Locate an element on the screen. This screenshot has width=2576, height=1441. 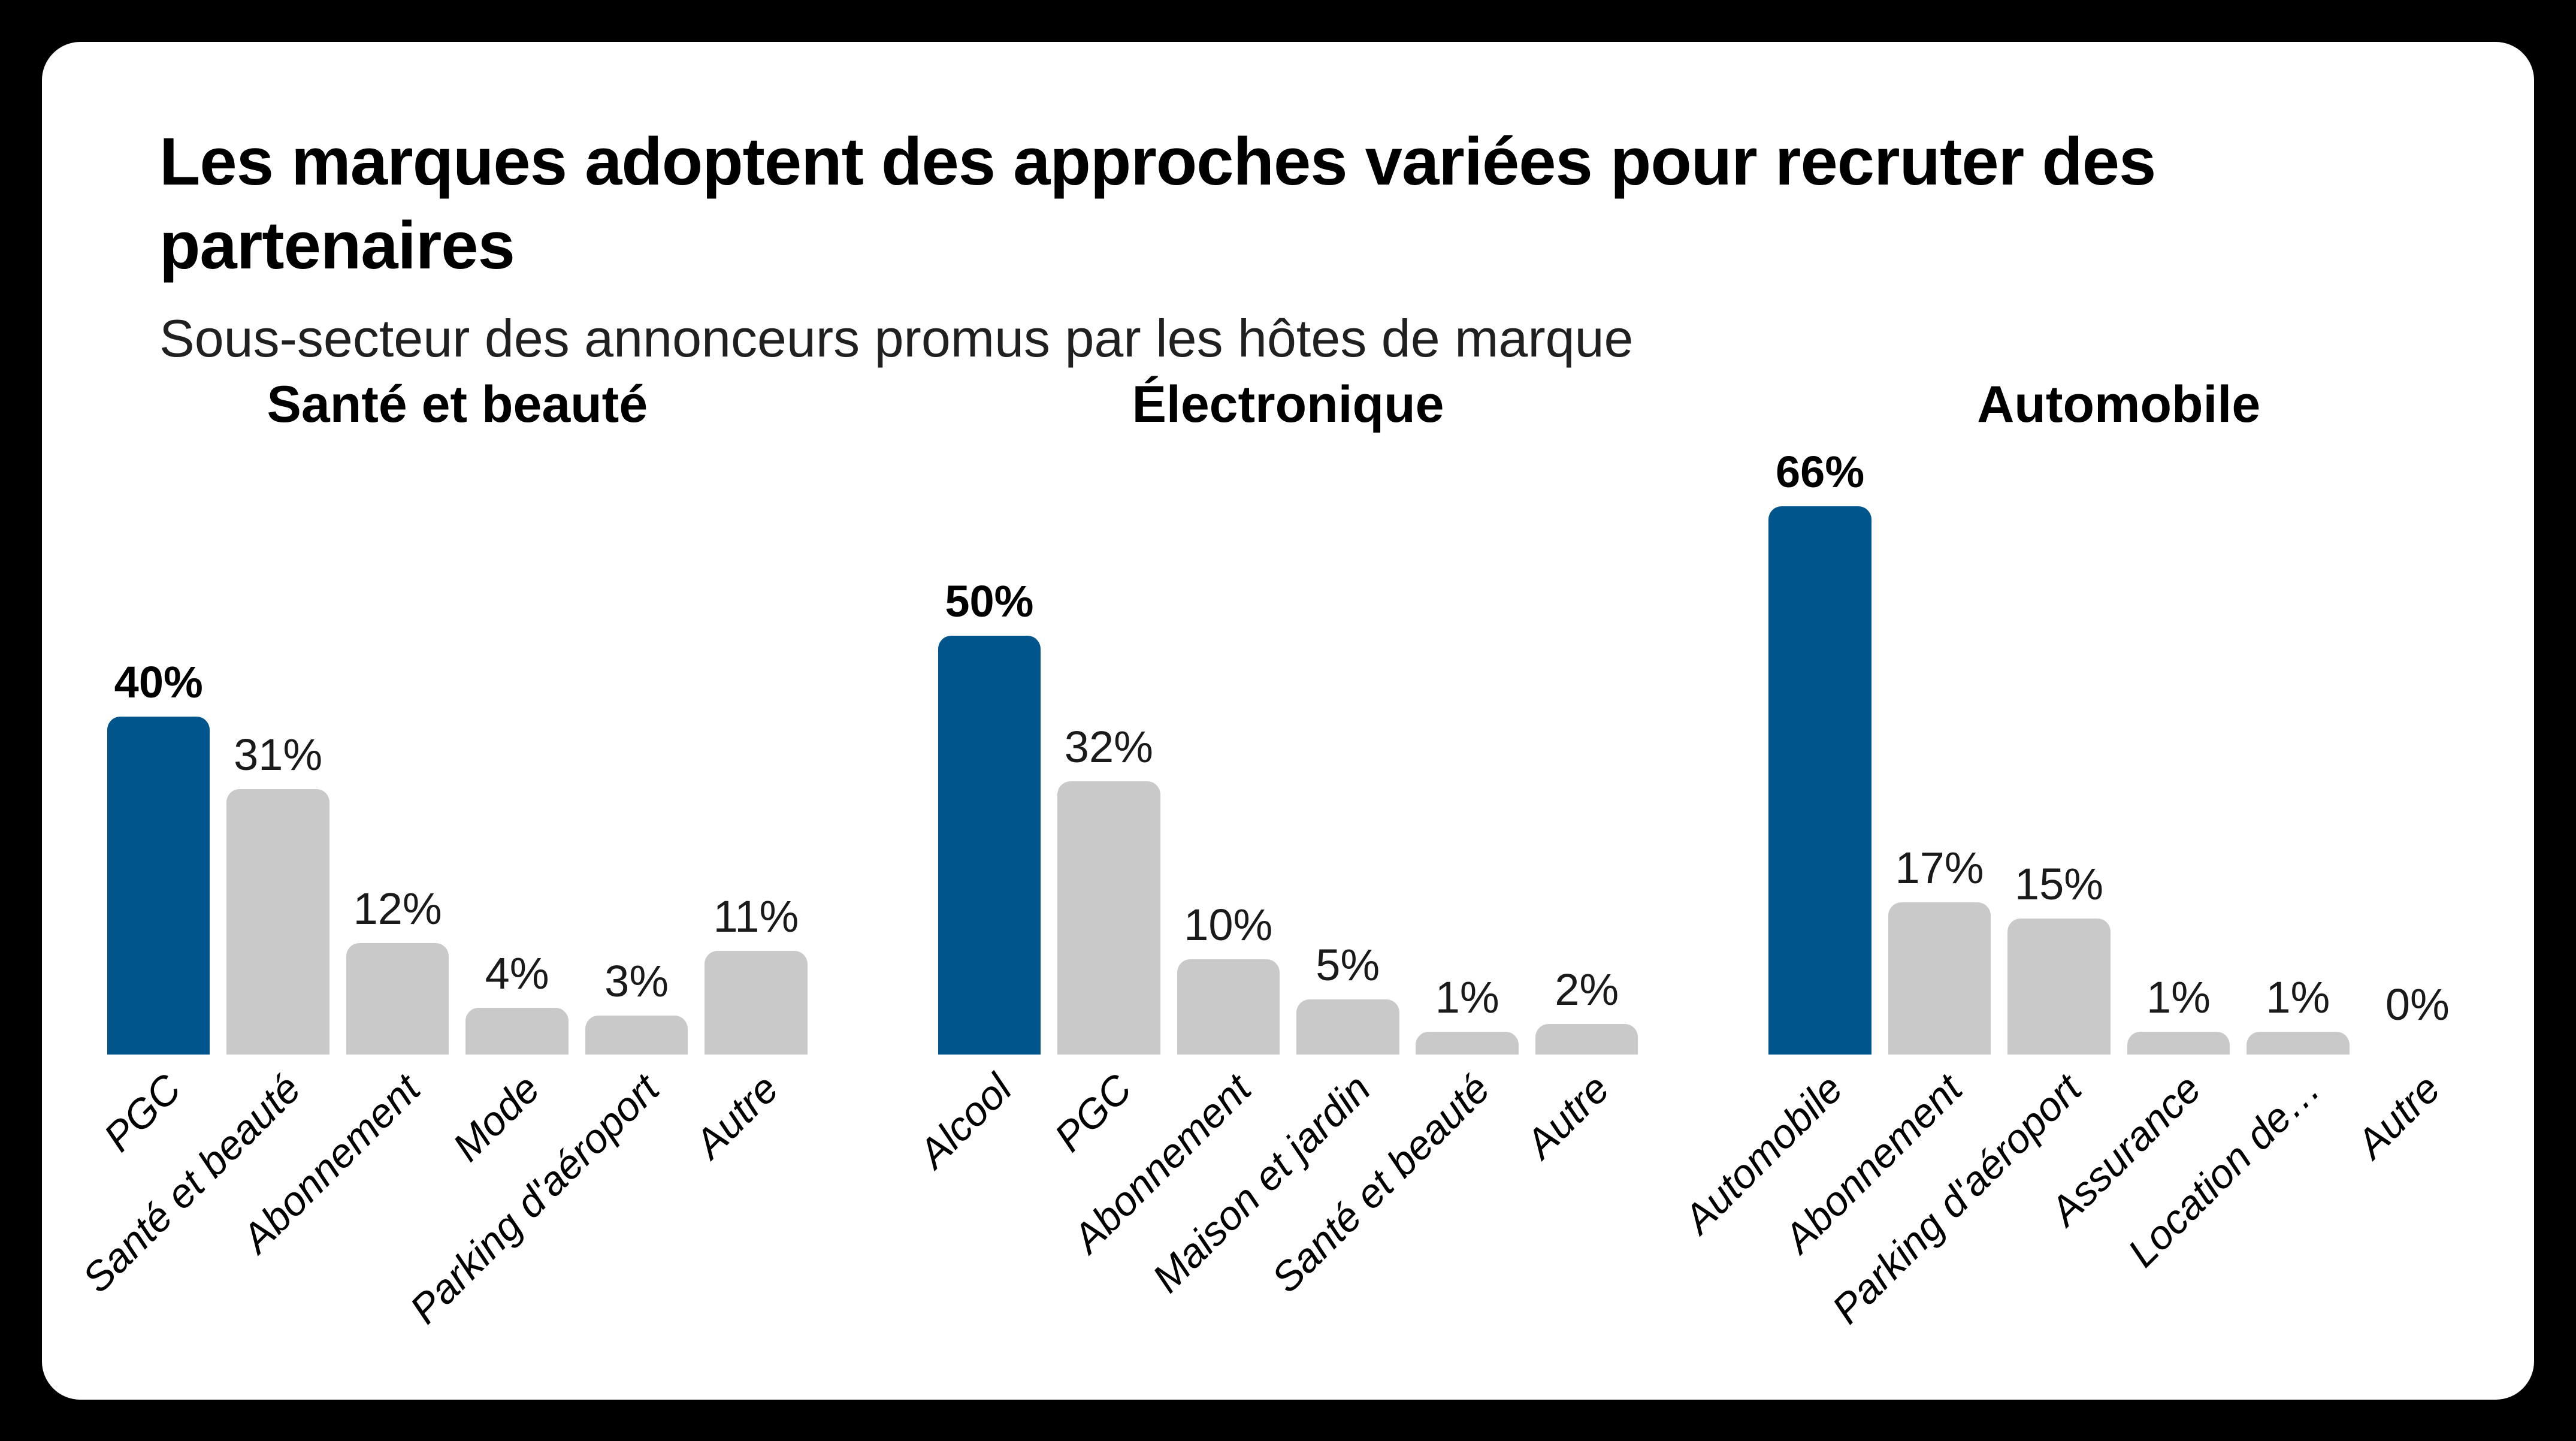
bar-value-label: 32% is located at coordinates (1108, 747).